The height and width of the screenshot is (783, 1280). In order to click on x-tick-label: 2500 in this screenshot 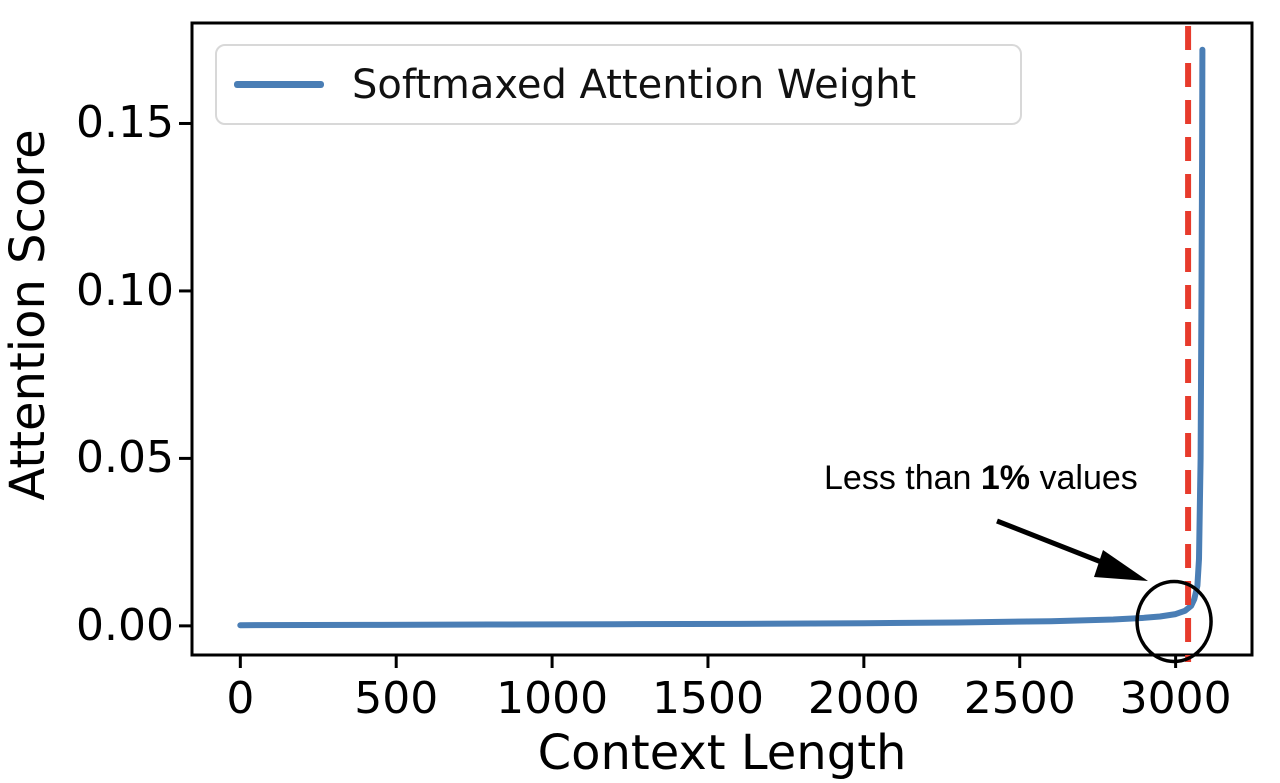, I will do `click(1019, 698)`.